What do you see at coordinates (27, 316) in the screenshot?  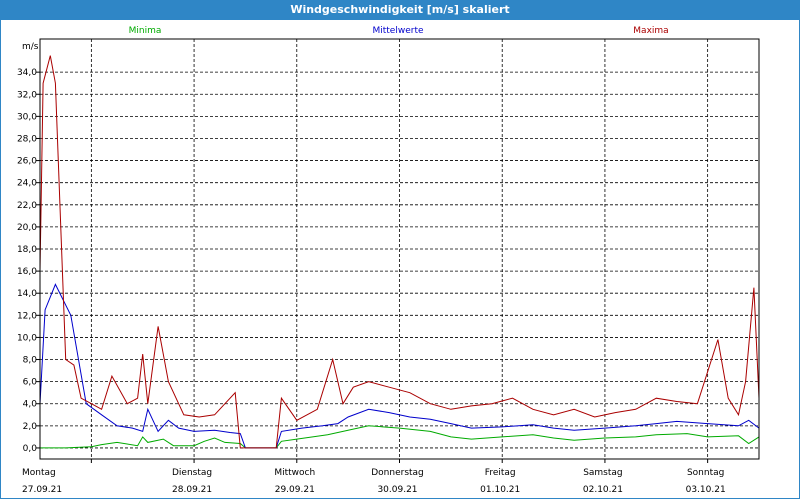 I see `y-tick-label: 12,0` at bounding box center [27, 316].